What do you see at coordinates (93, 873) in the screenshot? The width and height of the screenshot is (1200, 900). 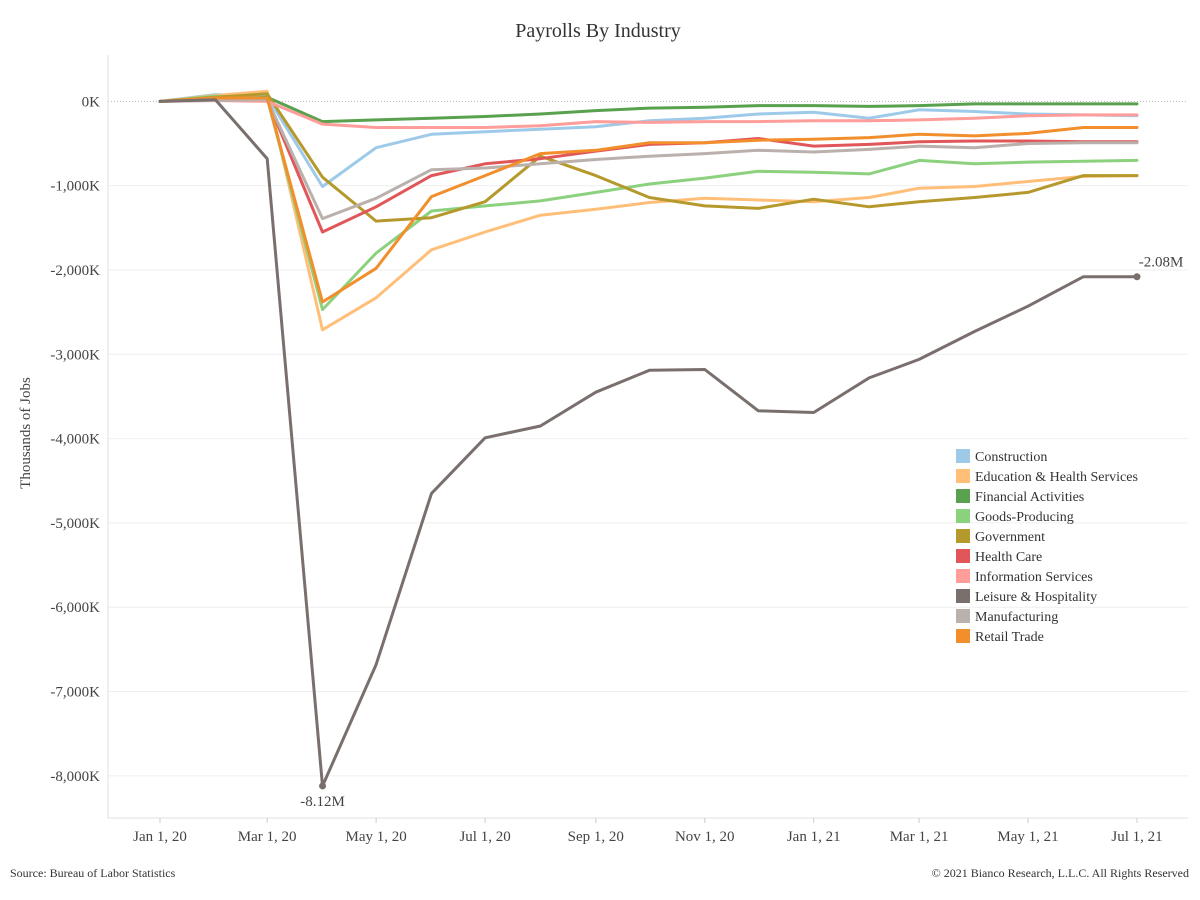 I see `source-note: Source: Bureau of Labor Statistics` at bounding box center [93, 873].